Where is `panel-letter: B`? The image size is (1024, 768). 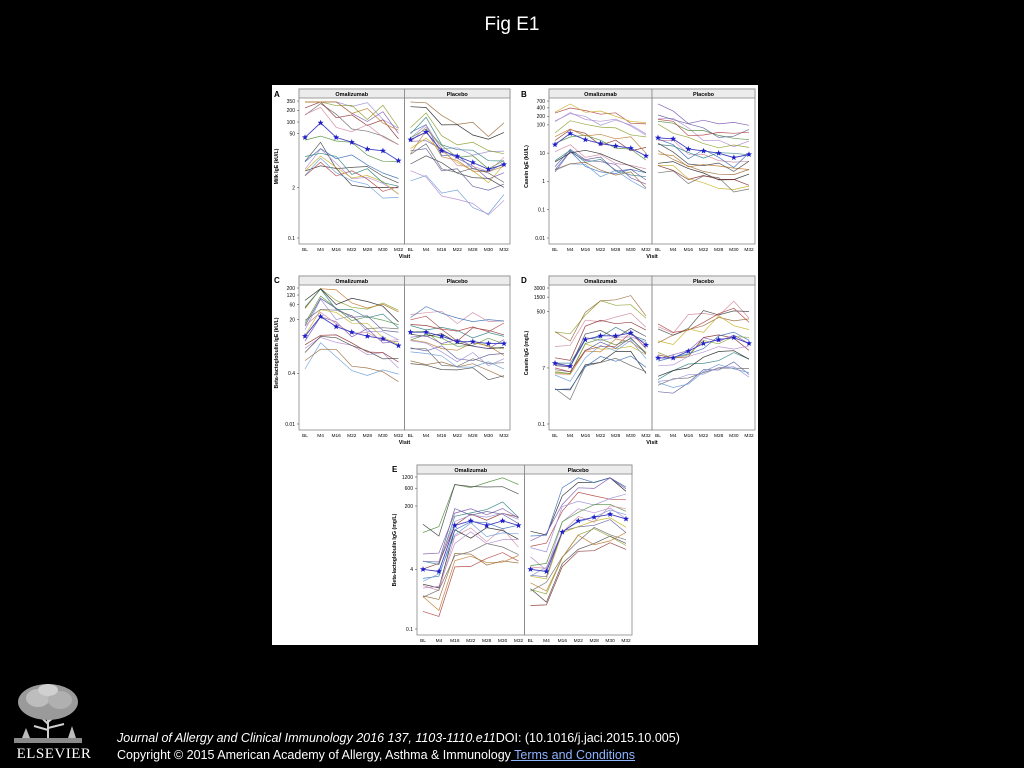 panel-letter: B is located at coordinates (524, 94).